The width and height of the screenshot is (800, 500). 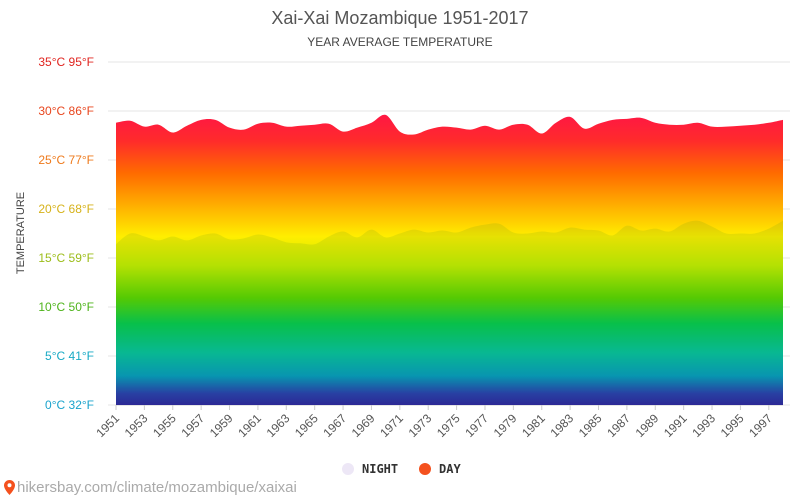 I want to click on x-tick-label: 1985, so click(x=590, y=425).